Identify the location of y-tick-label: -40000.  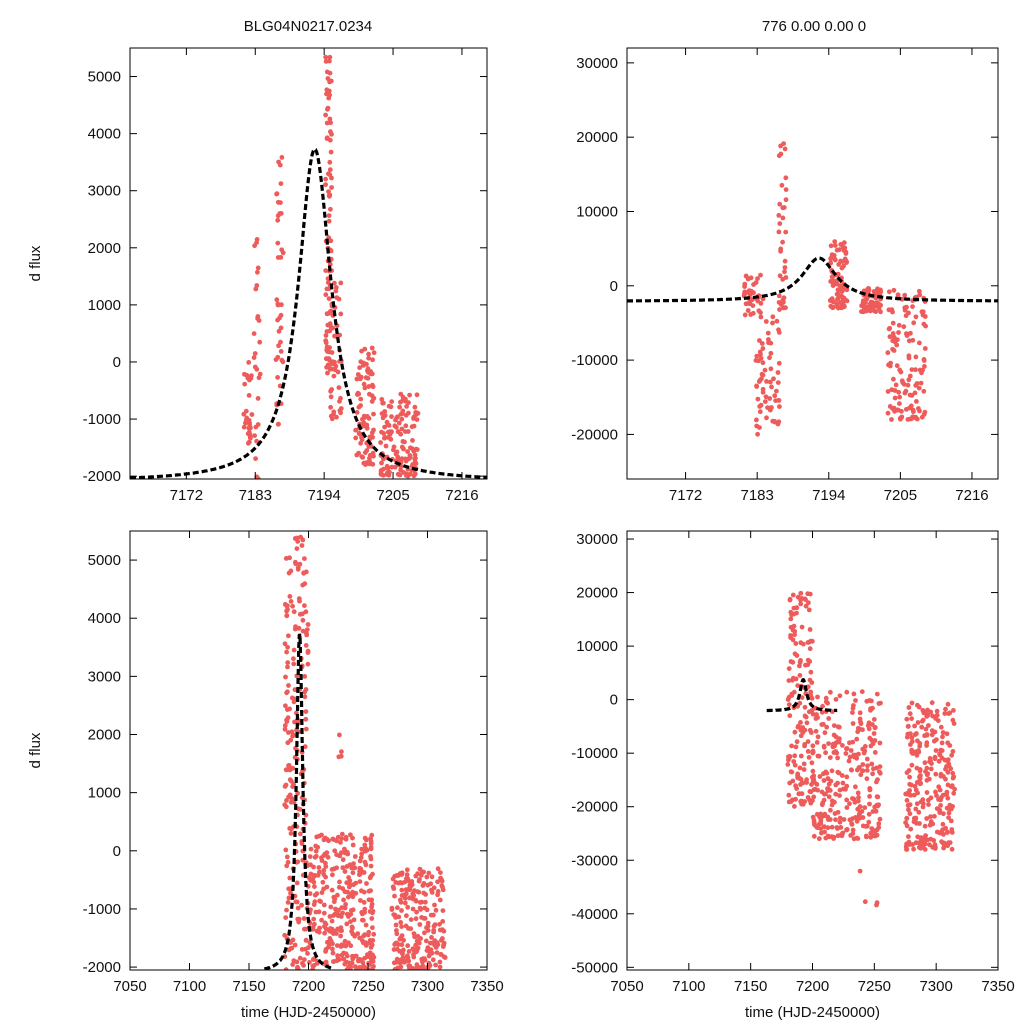
(594, 914).